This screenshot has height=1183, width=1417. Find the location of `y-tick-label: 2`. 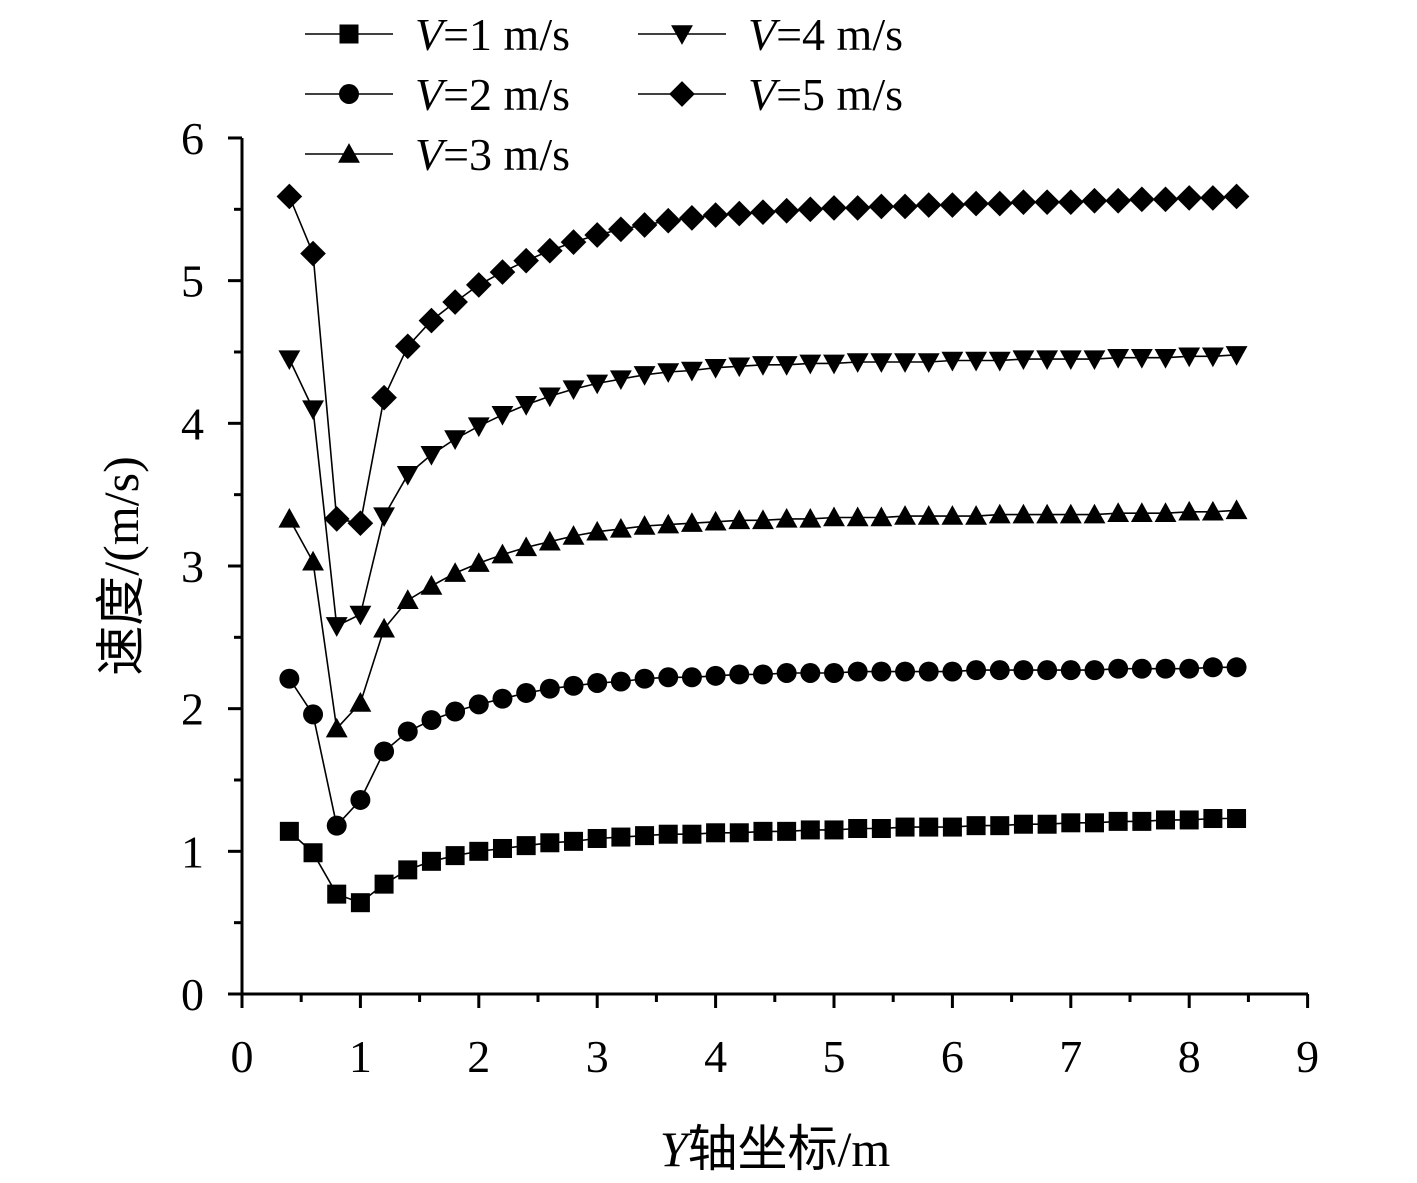

y-tick-label: 2 is located at coordinates (192, 709).